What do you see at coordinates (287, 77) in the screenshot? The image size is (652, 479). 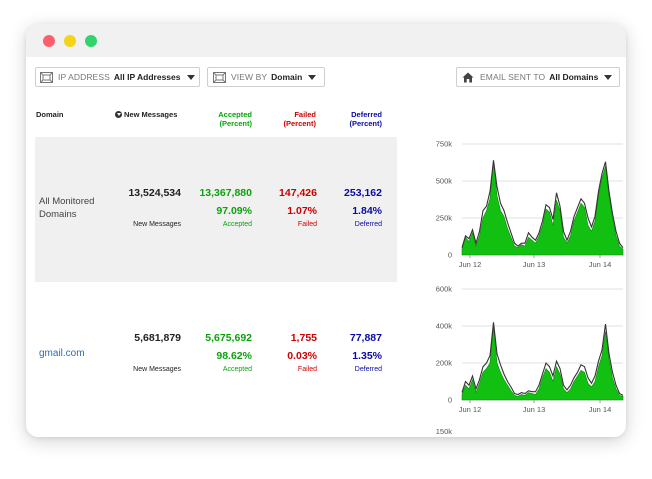 I see `view-by-filter-value: Domain` at bounding box center [287, 77].